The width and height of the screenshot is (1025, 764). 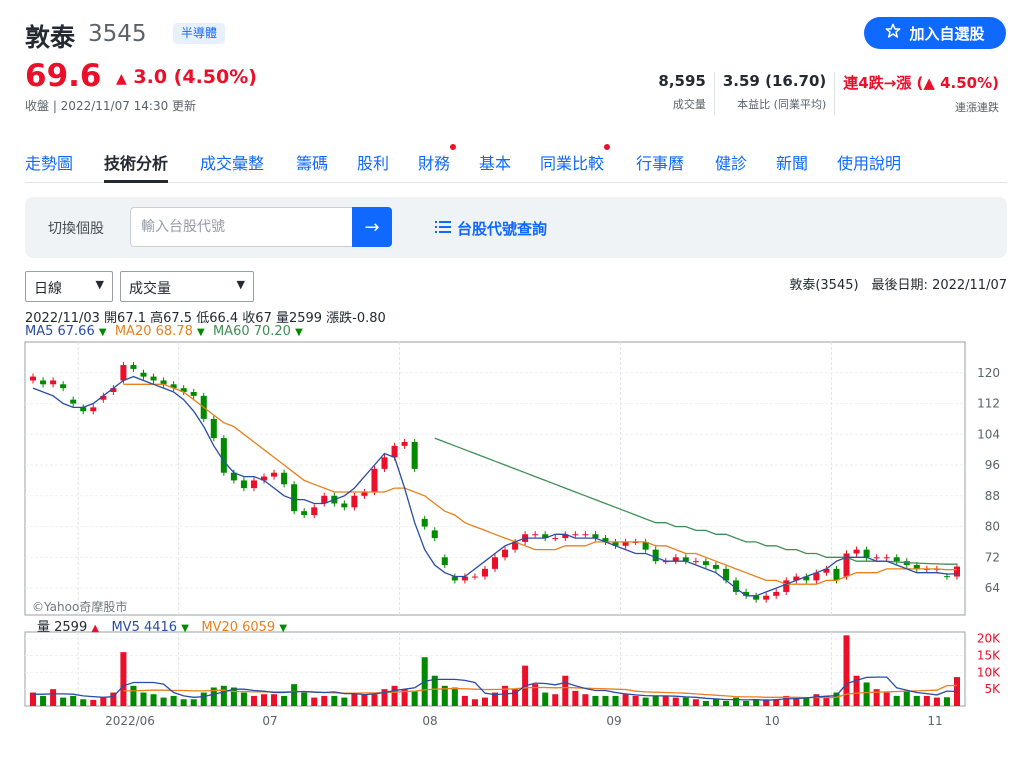 What do you see at coordinates (48, 289) in the screenshot?
I see `period-value: 日線` at bounding box center [48, 289].